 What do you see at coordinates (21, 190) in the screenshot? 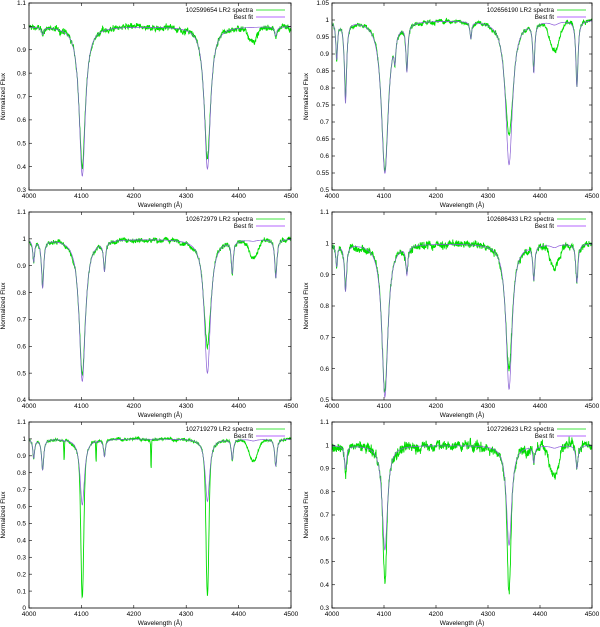
I see `y-tick-label: 0.3` at bounding box center [21, 190].